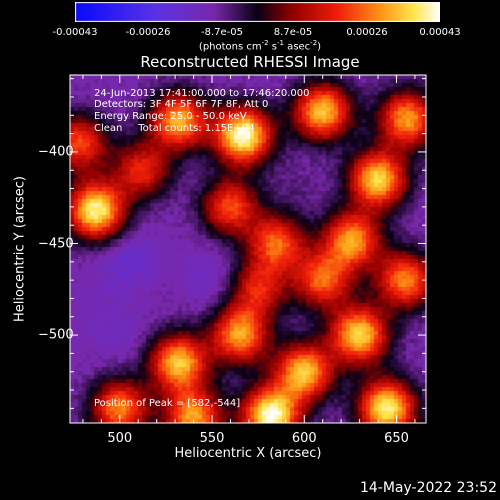  What do you see at coordinates (257, 12) in the screenshot?
I see `colorbar` at bounding box center [257, 12].